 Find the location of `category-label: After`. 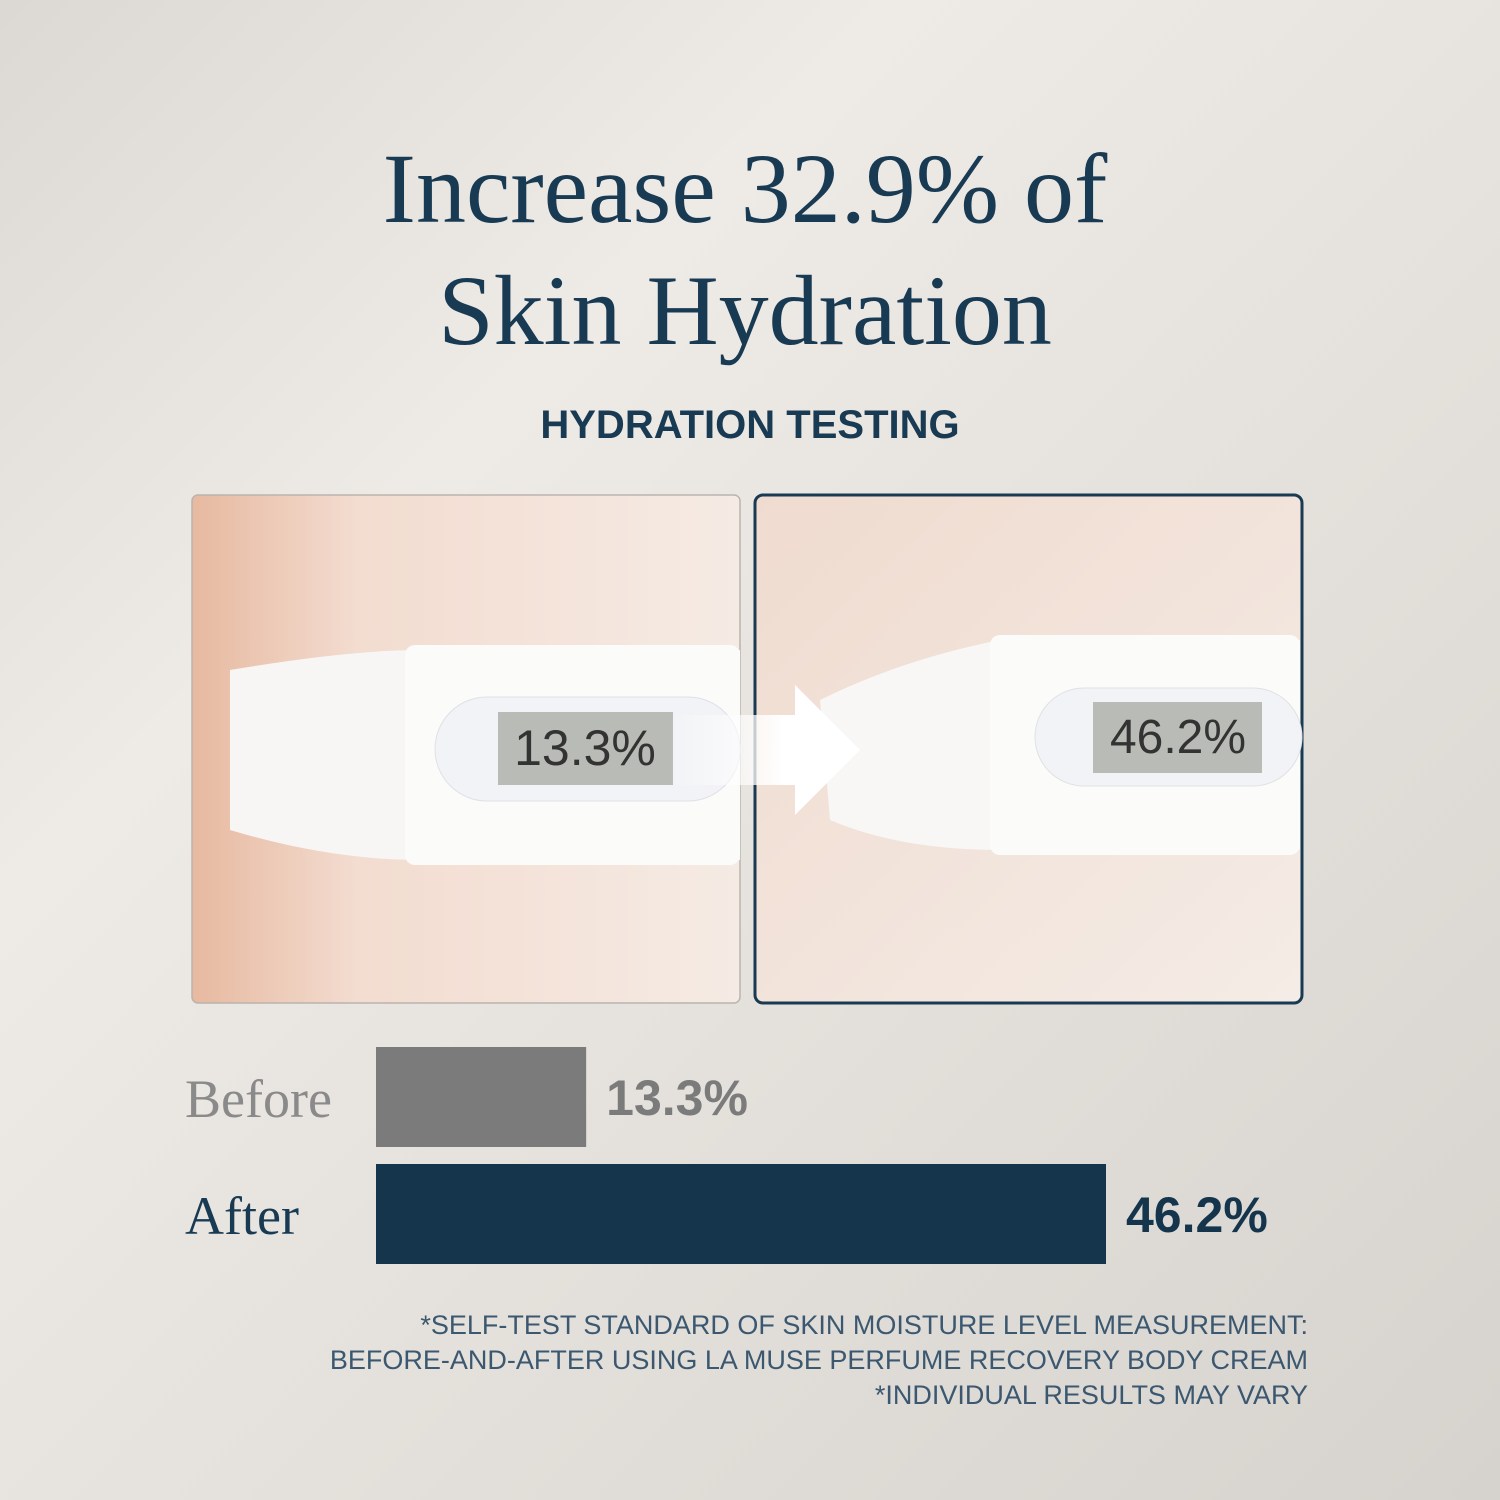

category-label: After is located at coordinates (242, 1216).